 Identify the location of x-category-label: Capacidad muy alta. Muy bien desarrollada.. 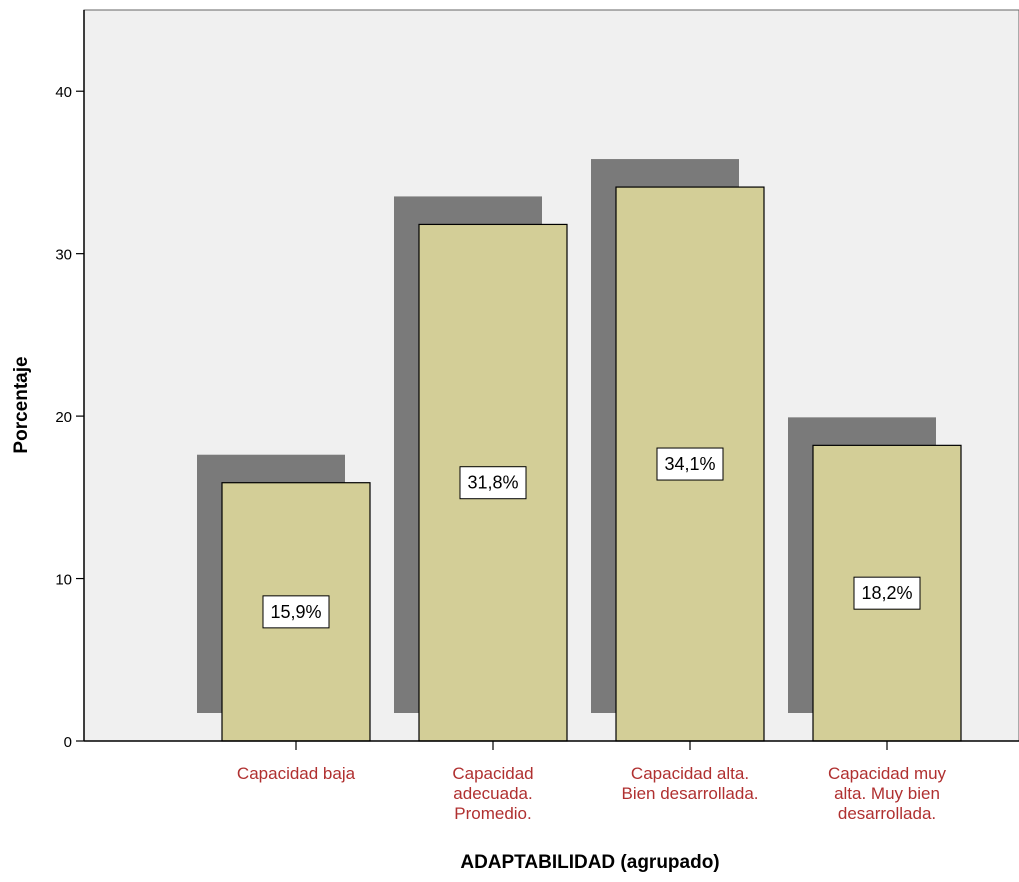
(887, 793).